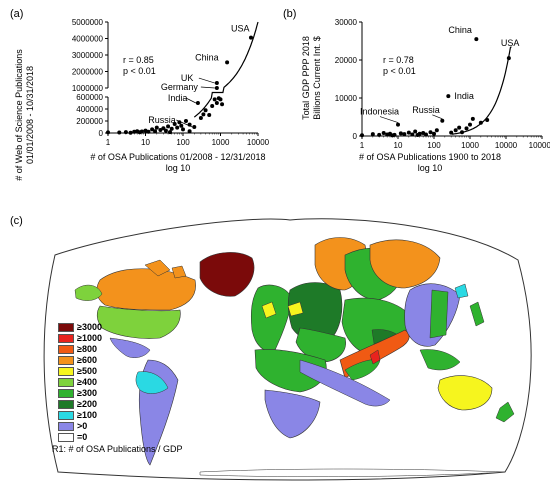 The height and width of the screenshot is (485, 550). I want to click on chart-b-point-label: China, so click(460, 30).